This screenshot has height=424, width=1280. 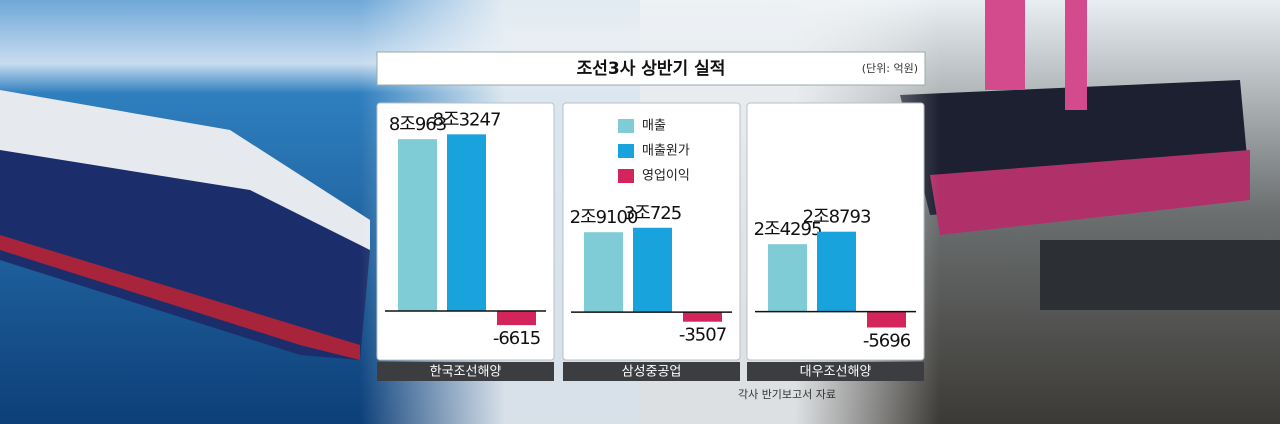 I want to click on panel-label: 대우조선해양, so click(x=836, y=372).